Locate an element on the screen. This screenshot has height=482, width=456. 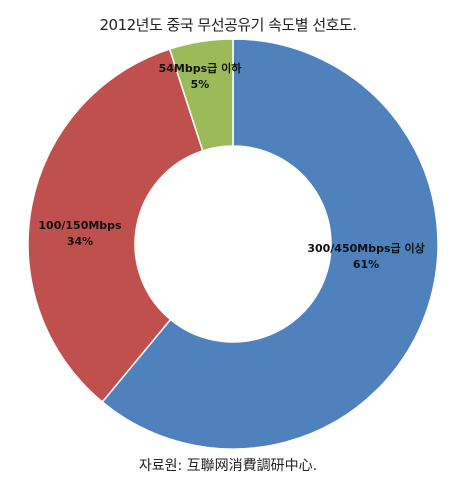
chart-title: 2012년도 중국 무선공유기 속도별 선호도. is located at coordinates (228, 25).